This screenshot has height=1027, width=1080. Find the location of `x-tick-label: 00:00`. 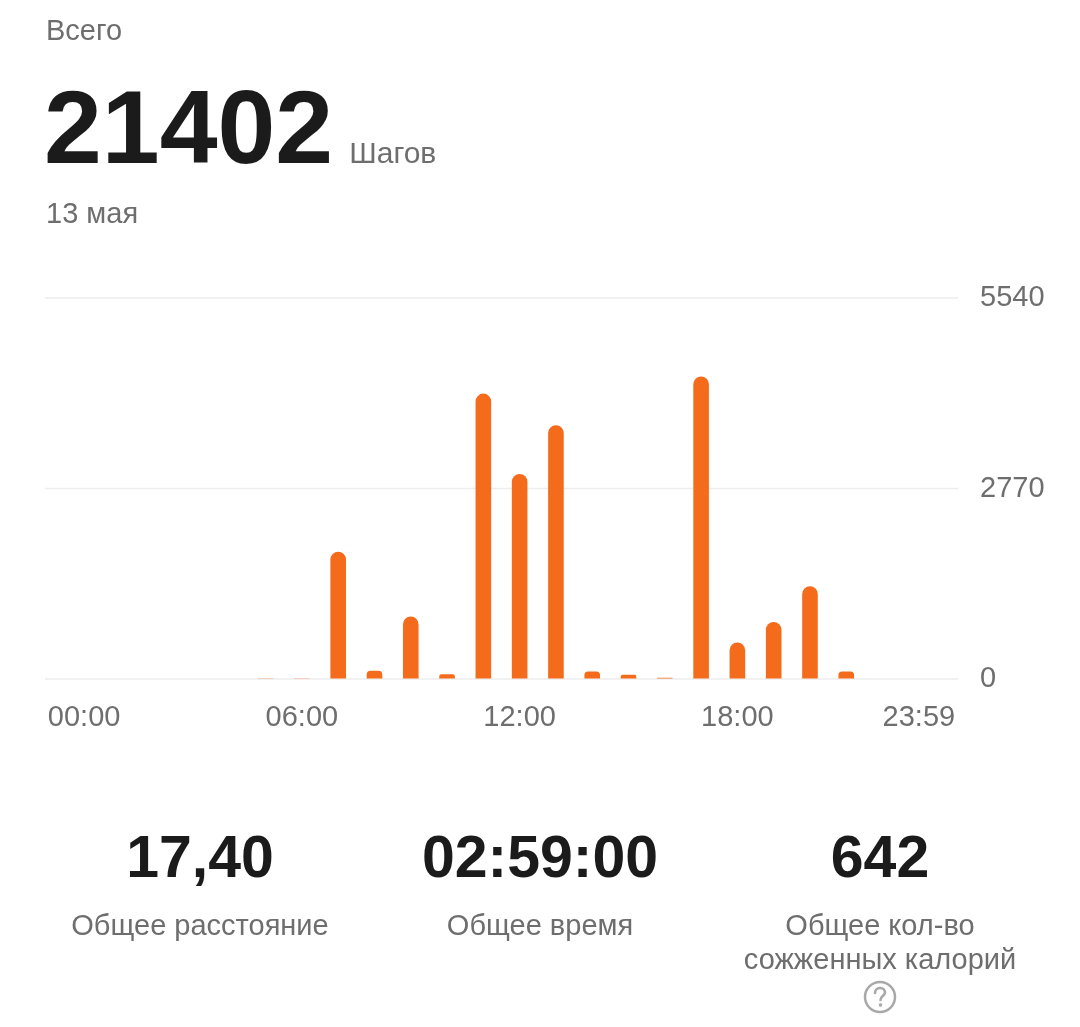

x-tick-label: 00:00 is located at coordinates (84, 716).